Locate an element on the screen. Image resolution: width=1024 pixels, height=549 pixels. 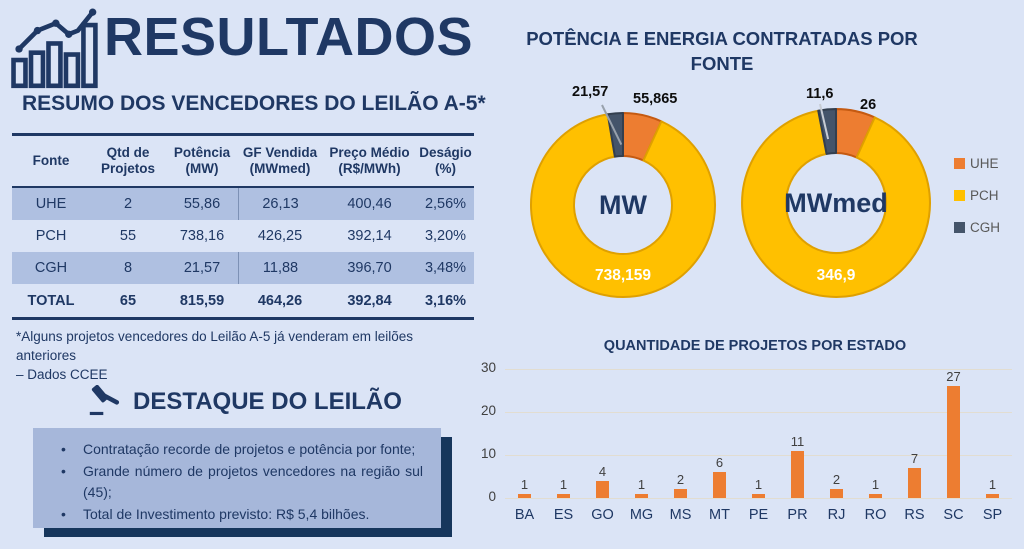
bar-chart-y-axis: 0 10 20 30 is located at coordinates (479, 432).